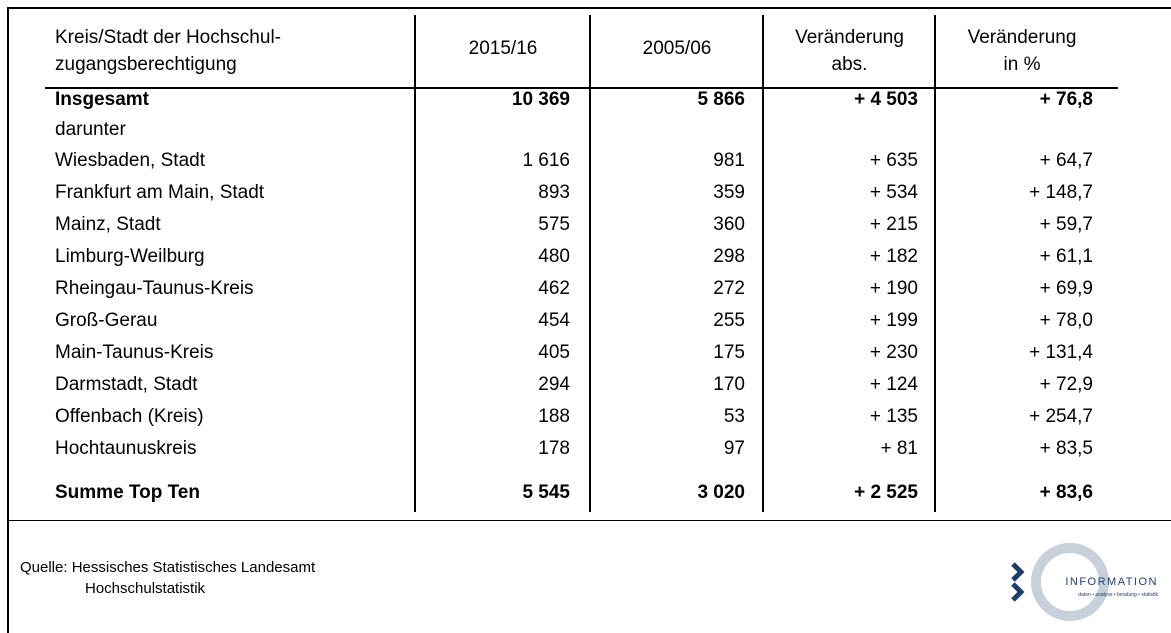  I want to click on row-label: Offenbach (Kreis), so click(129, 416).